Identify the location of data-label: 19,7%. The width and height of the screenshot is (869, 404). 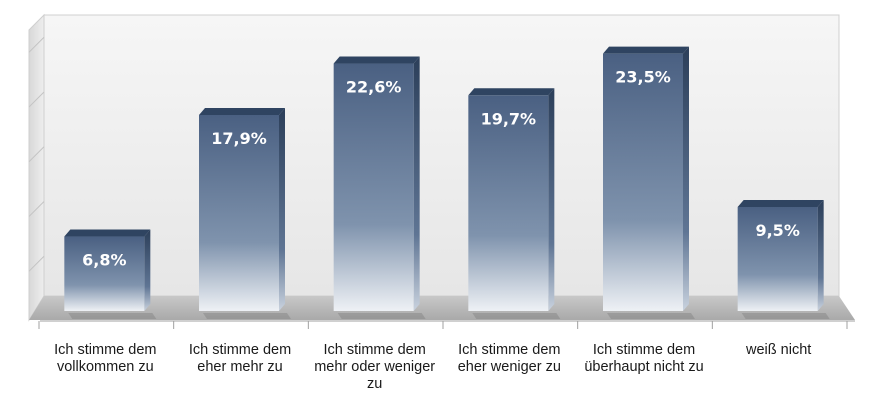
(509, 118).